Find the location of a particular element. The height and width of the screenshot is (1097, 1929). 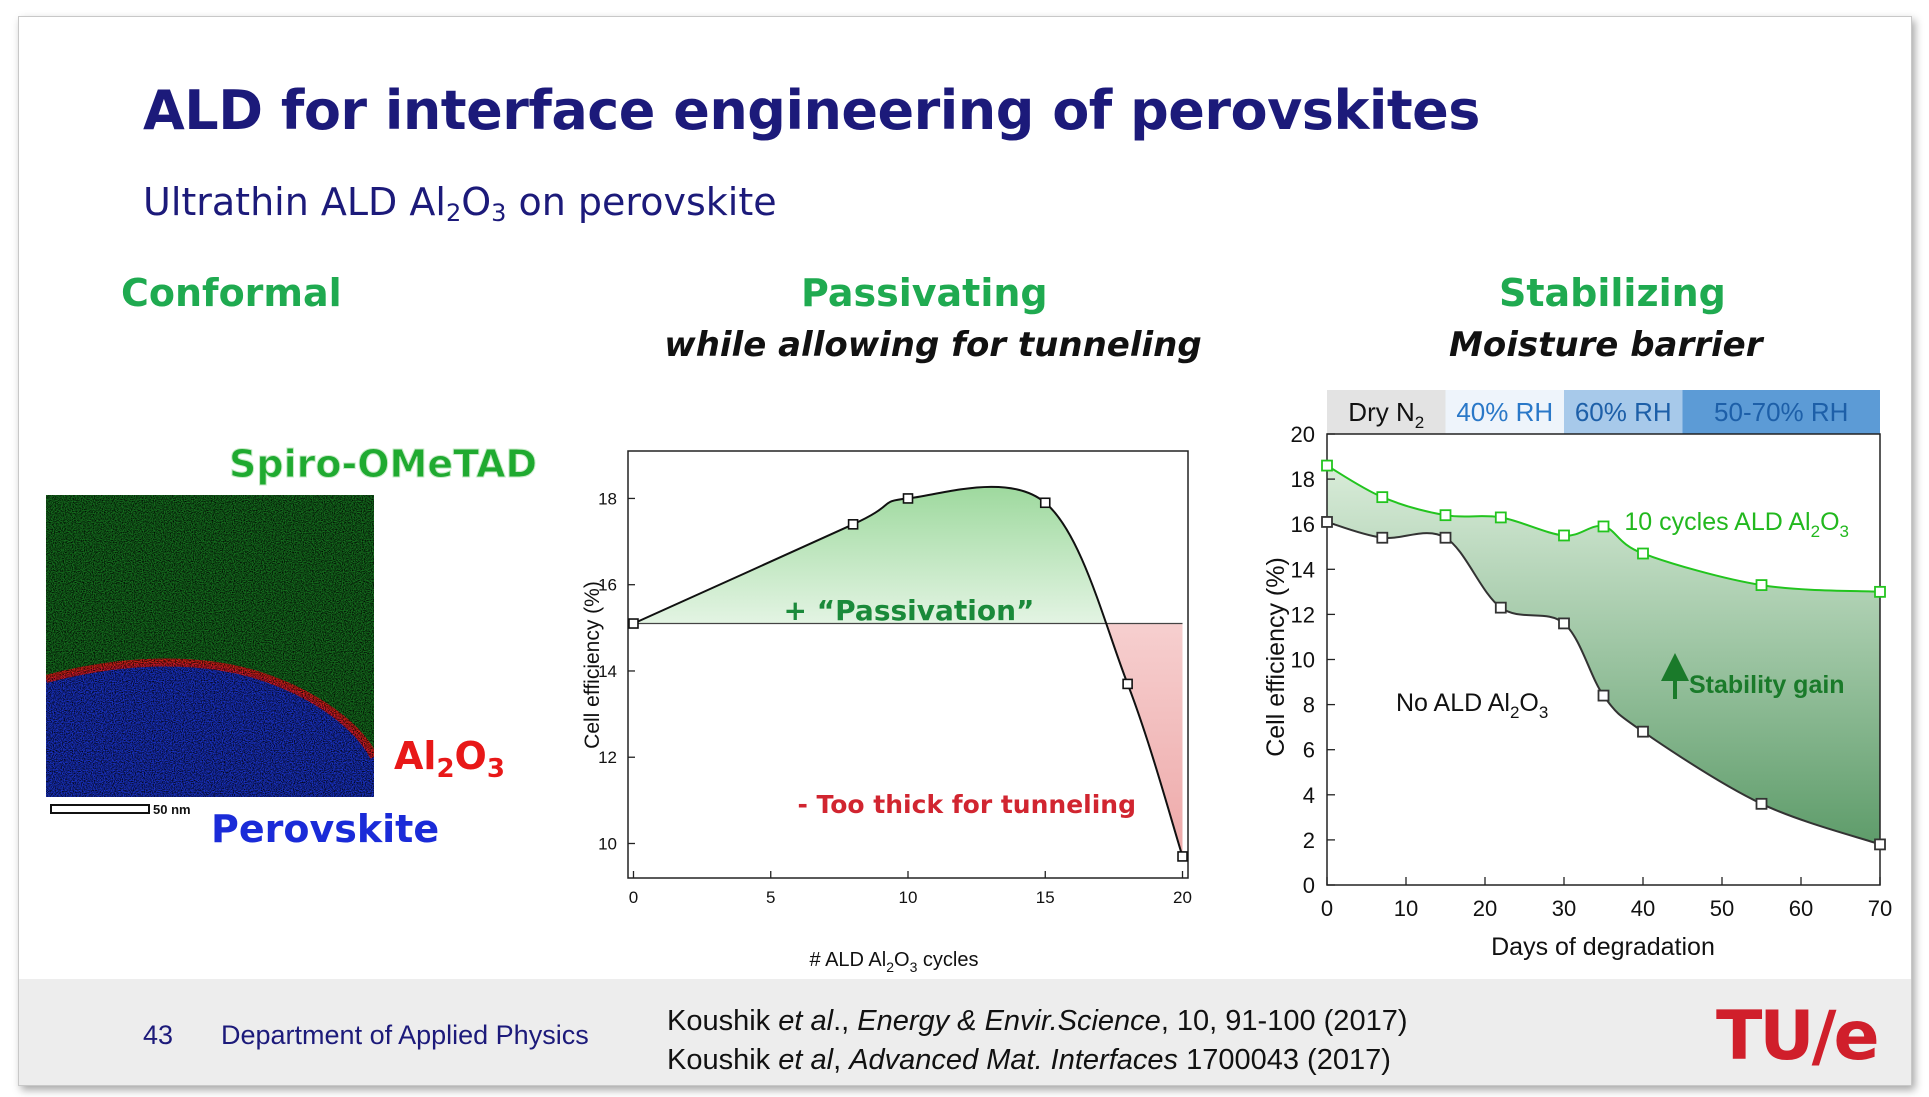

tunneling-loss-area is located at coordinates (1145, 740).